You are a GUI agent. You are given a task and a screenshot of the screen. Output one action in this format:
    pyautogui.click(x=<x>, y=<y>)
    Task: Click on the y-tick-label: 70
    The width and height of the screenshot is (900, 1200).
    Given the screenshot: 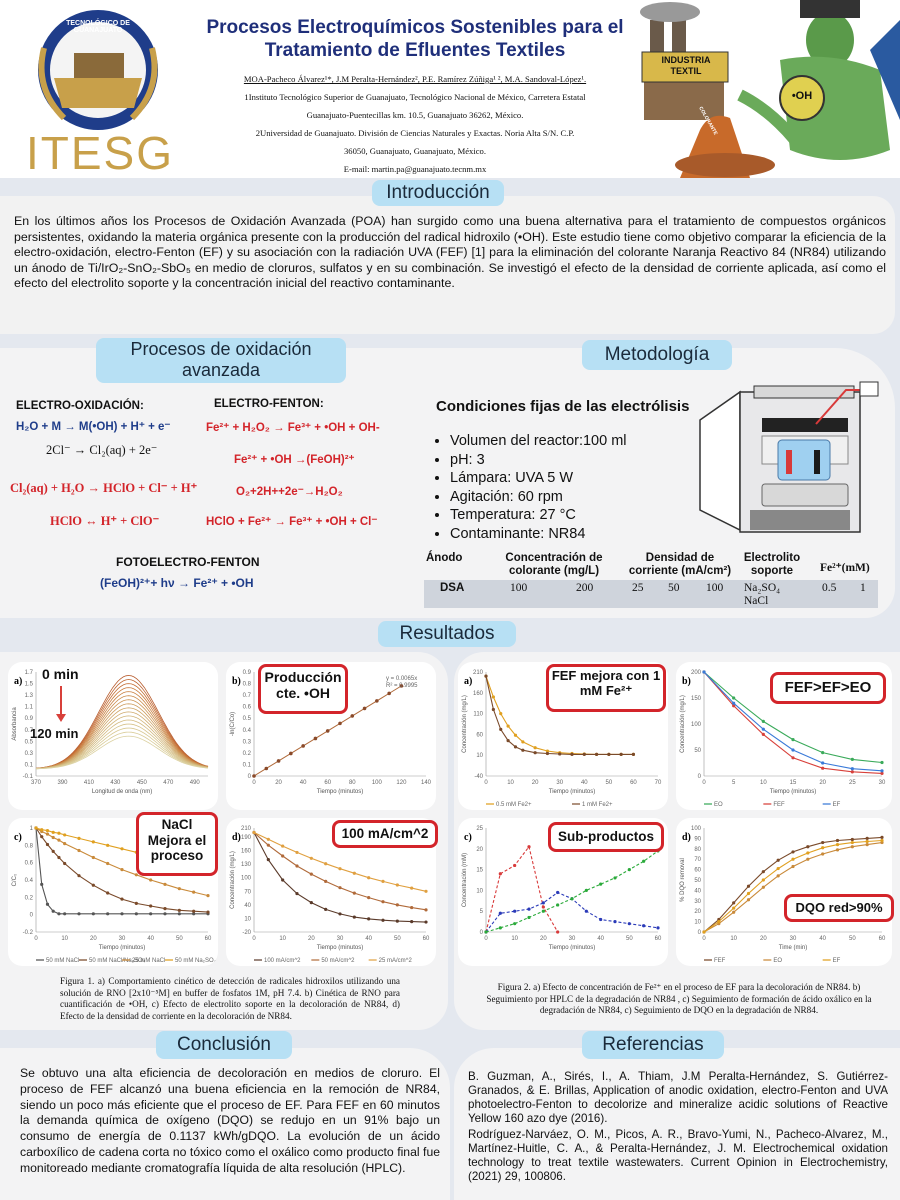 What is the action you would take?
    pyautogui.click(x=697, y=860)
    